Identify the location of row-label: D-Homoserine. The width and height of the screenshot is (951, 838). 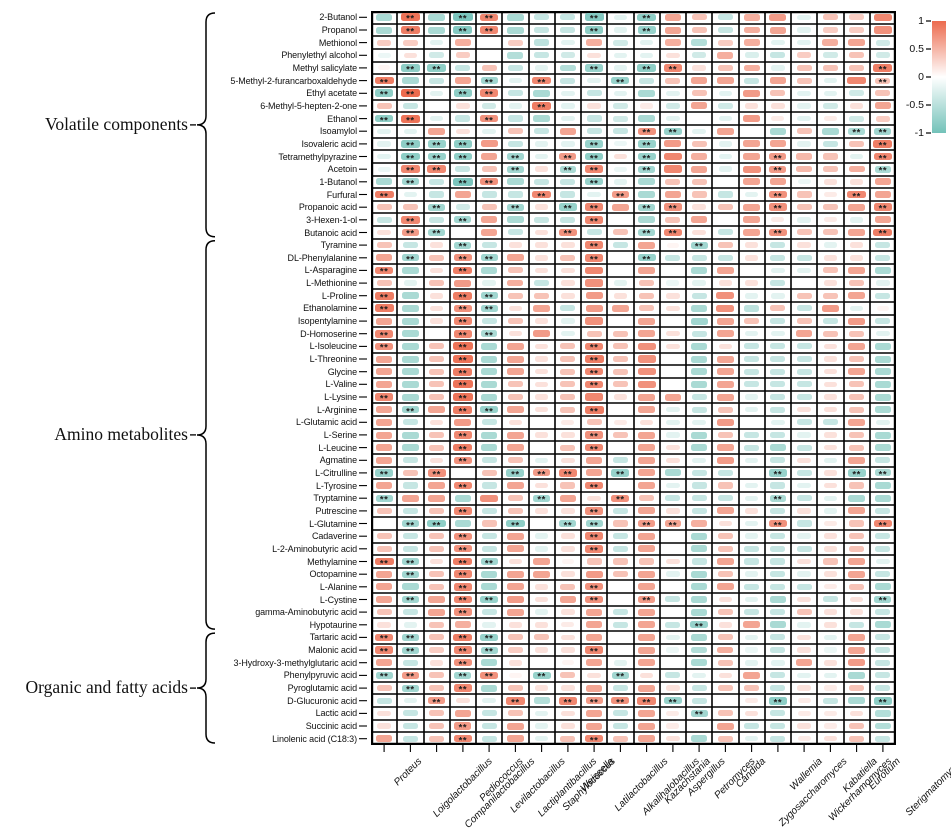
(328, 333).